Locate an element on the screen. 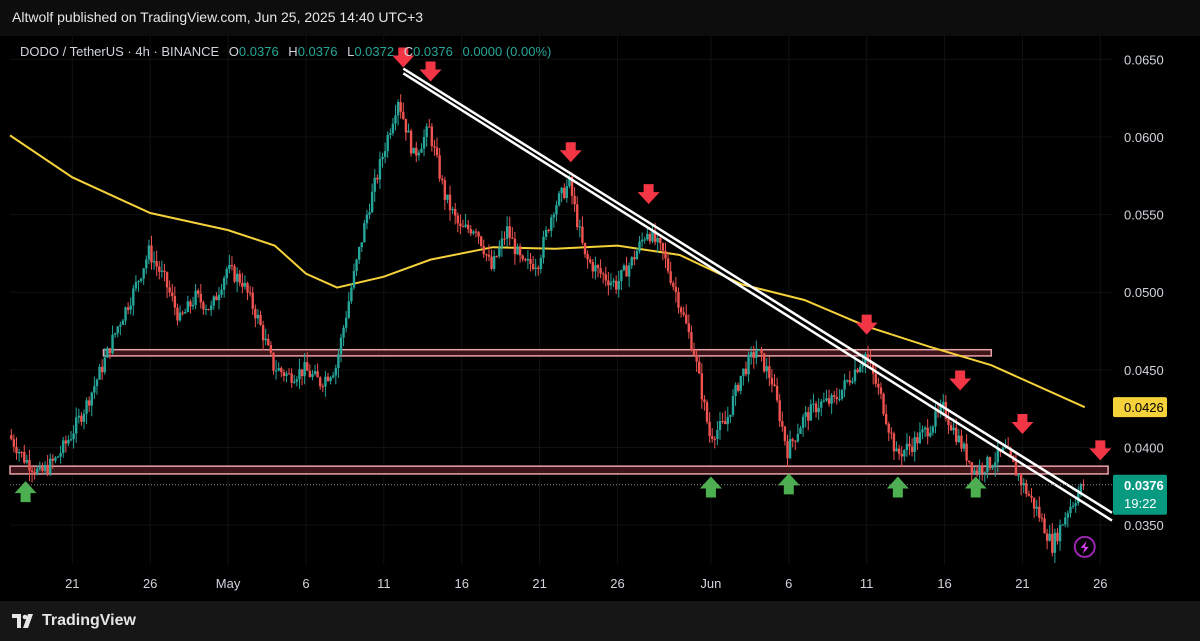 Image resolution: width=1200 pixels, height=641 pixels. tradingview-logo-icon is located at coordinates (22, 621).